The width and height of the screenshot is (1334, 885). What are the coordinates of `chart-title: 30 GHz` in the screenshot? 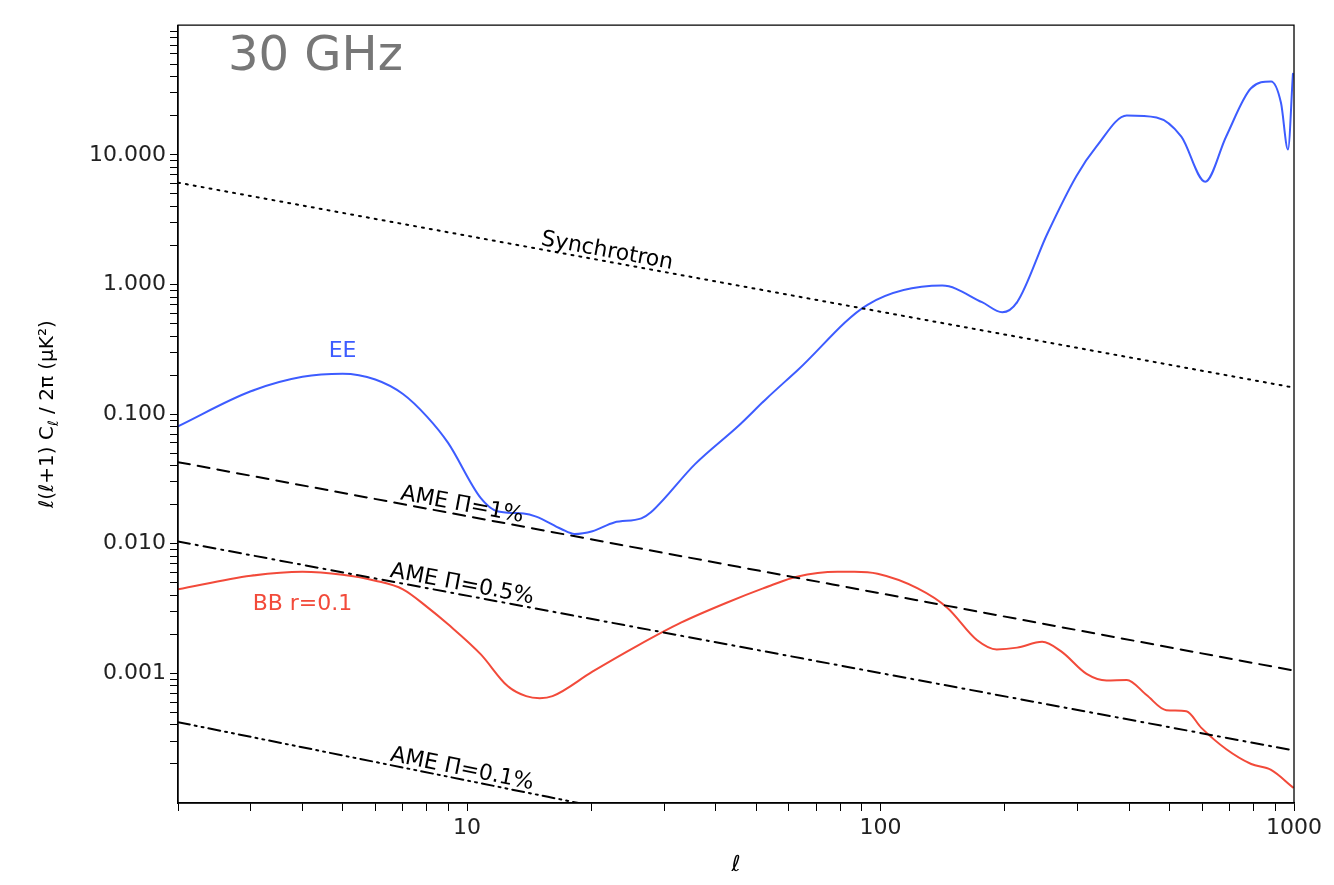 It's located at (315, 52).